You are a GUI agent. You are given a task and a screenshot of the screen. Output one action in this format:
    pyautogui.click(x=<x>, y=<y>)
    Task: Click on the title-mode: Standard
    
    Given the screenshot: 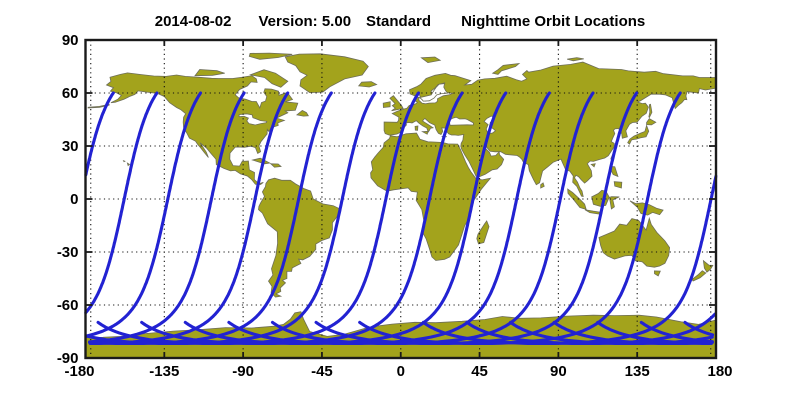 What is the action you would take?
    pyautogui.click(x=399, y=21)
    